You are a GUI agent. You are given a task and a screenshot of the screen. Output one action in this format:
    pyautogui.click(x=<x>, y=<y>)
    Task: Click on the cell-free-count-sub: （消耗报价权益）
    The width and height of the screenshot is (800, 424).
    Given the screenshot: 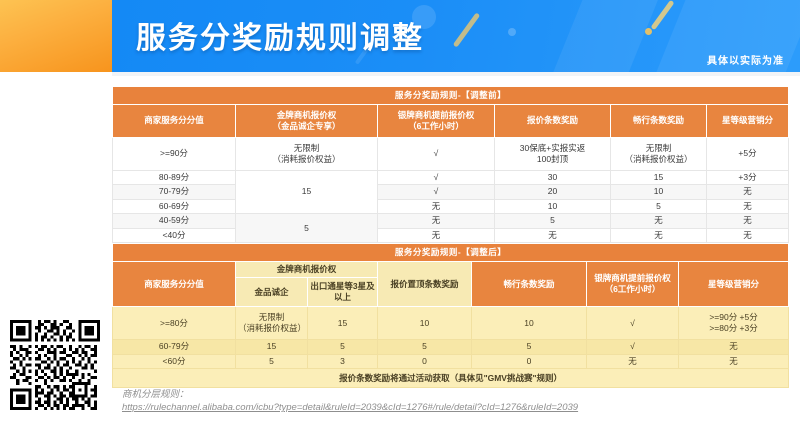 What is the action you would take?
    pyautogui.click(x=658, y=159)
    